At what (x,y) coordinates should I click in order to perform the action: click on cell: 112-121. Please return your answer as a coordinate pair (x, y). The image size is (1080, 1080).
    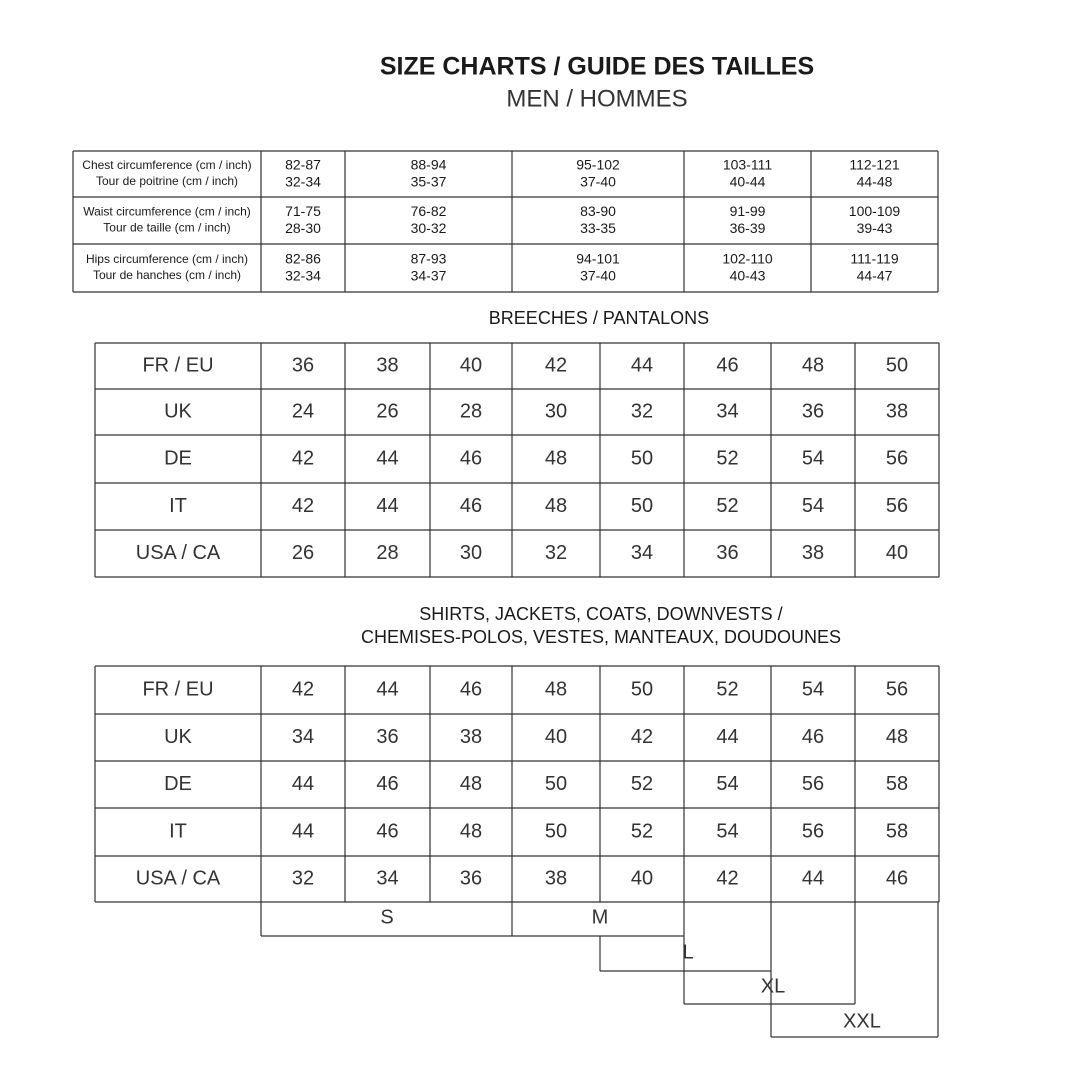
    Looking at the image, I should click on (874, 165).